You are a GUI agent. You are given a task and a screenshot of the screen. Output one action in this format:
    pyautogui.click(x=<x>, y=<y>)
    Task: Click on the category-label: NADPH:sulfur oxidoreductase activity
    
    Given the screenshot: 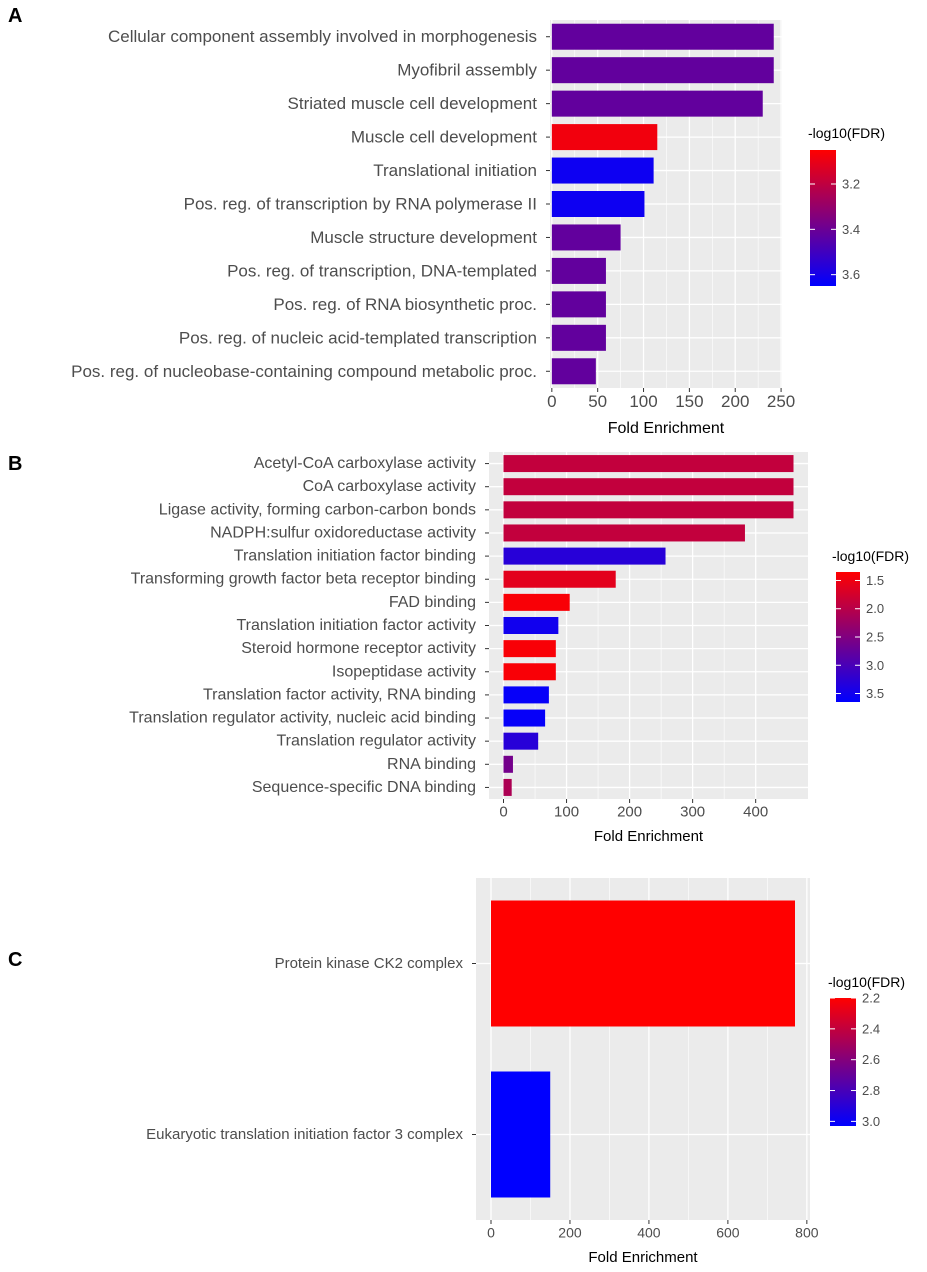 What is the action you would take?
    pyautogui.click(x=343, y=532)
    